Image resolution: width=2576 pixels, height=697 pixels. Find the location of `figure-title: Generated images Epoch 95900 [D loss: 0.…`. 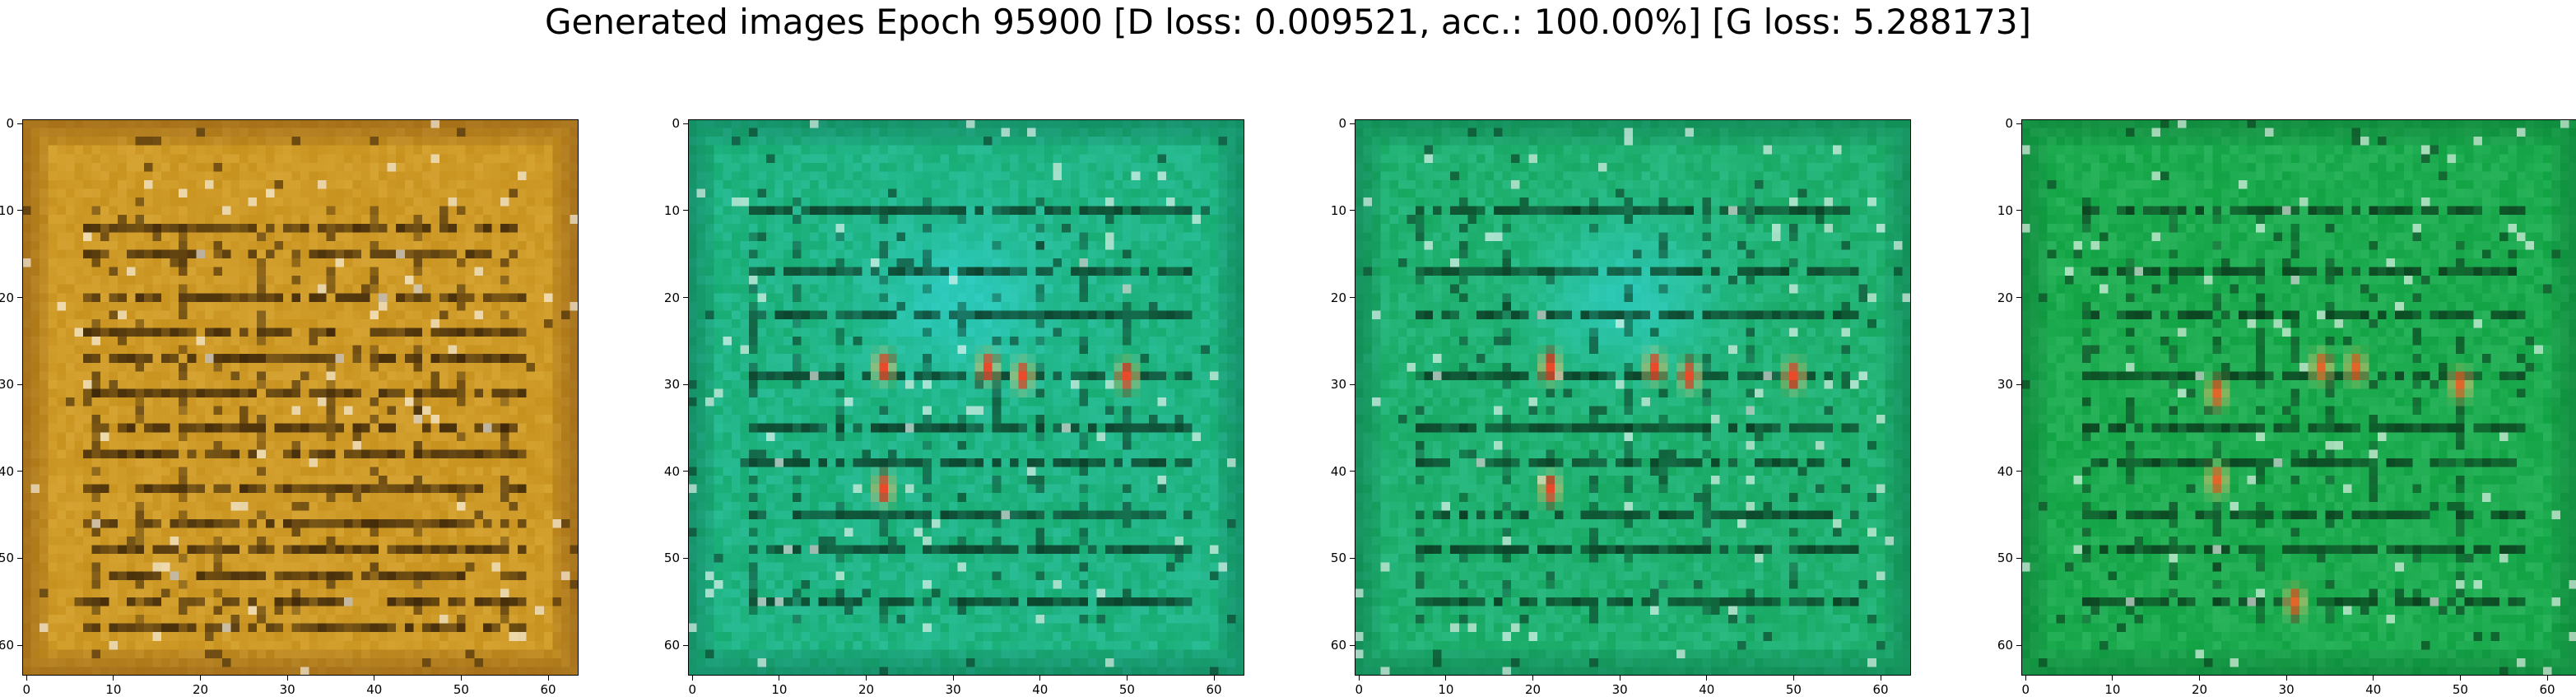

figure-title: Generated images Epoch 95900 [D loss: 0.… is located at coordinates (1288, 22).